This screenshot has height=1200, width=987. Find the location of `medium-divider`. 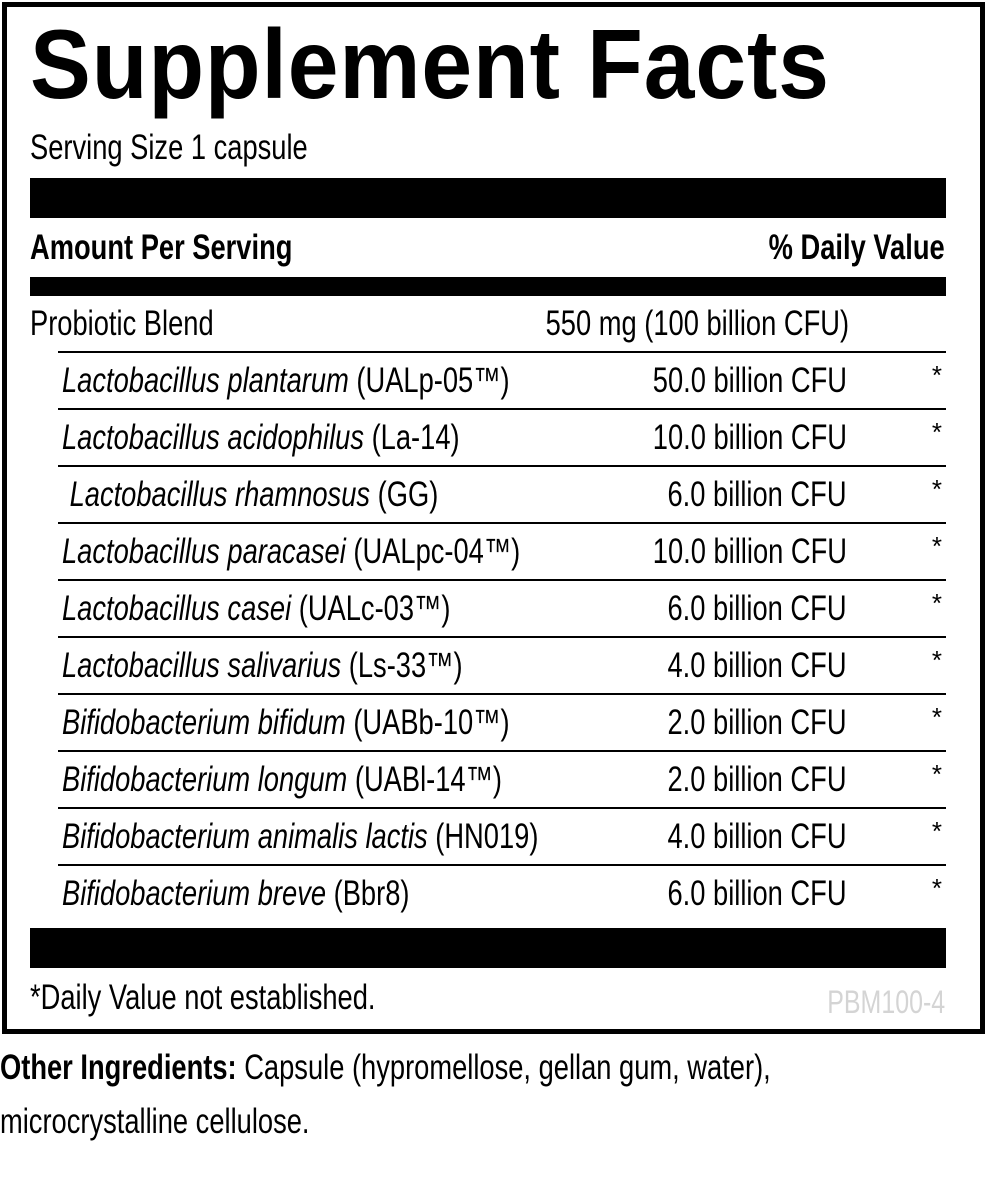

medium-divider is located at coordinates (488, 286).